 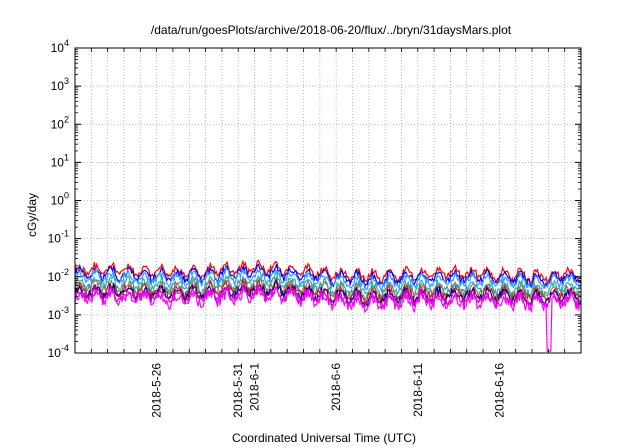 I want to click on y-tick-labels: 10⁻⁴ 10⁻³ 10⁻² 10⁻¹ 10⁰ 10¹ 10² 10³ 10⁴, so click(x=58, y=199).